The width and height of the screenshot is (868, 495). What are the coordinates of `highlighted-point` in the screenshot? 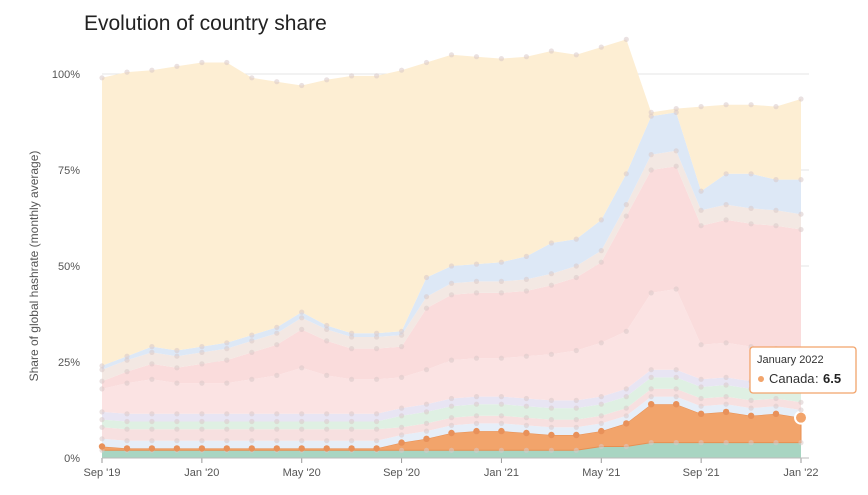 It's located at (801, 417).